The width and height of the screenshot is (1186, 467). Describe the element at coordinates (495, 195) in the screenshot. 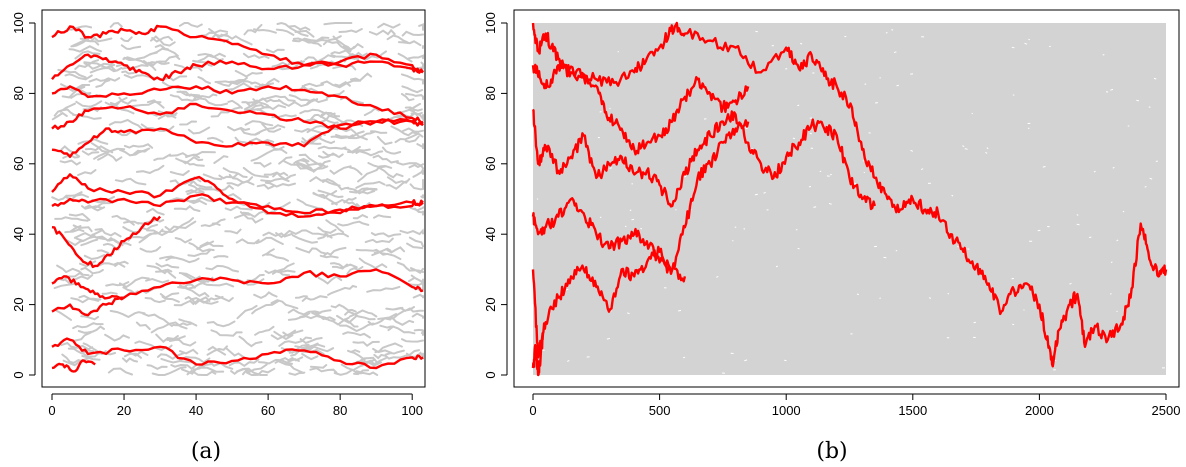

I see `y-axis-b: 0 20 40 60 80 100` at that location.